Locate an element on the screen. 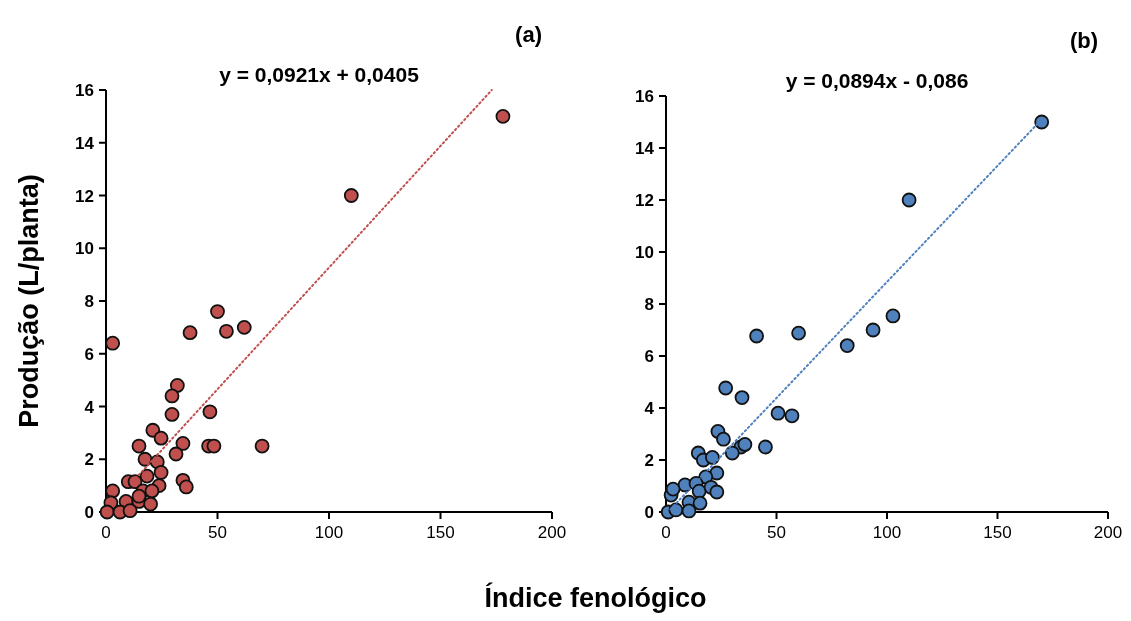 The width and height of the screenshot is (1131, 621). chart-title: (b) is located at coordinates (1083, 40).